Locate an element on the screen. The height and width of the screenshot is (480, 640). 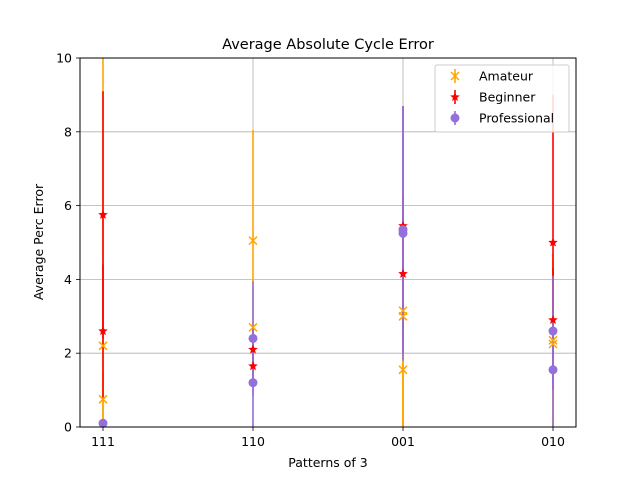
y-axis-label: Average Perc Error is located at coordinates (38, 241).